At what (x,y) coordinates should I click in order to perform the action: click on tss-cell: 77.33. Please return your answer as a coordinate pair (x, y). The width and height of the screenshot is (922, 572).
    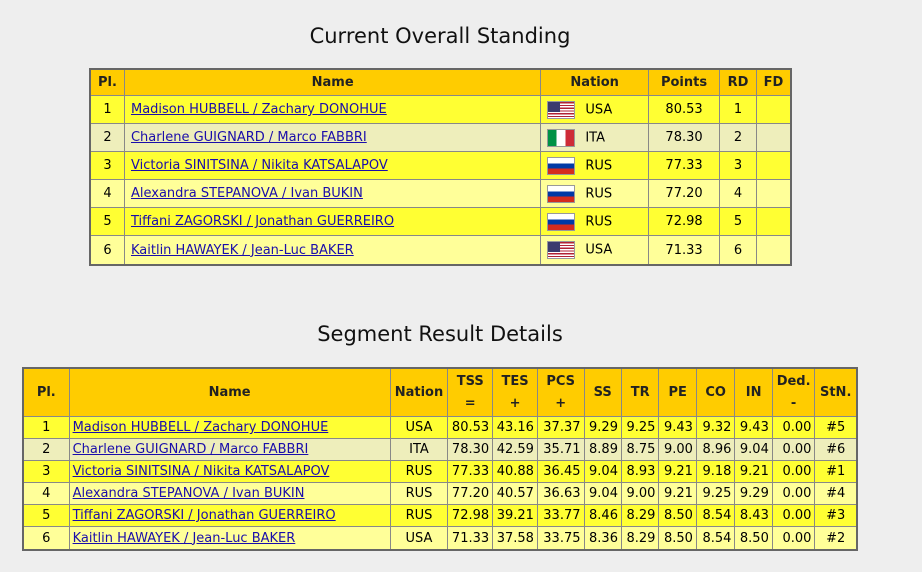
    Looking at the image, I should click on (471, 472).